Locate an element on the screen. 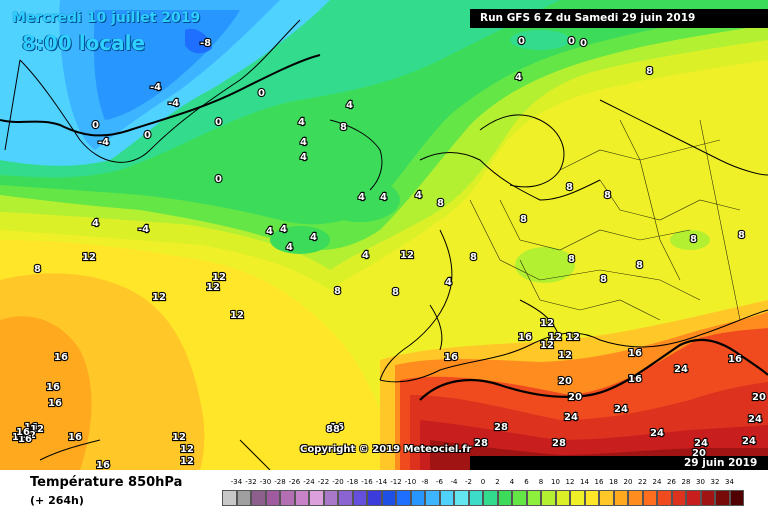 Image resolution: width=768 pixels, height=512 pixels. valid-time: 8:00 locale is located at coordinates (84, 43).